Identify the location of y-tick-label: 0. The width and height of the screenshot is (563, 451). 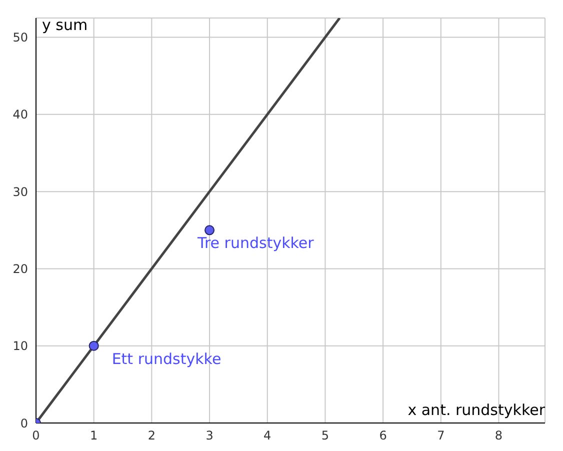
(24, 423).